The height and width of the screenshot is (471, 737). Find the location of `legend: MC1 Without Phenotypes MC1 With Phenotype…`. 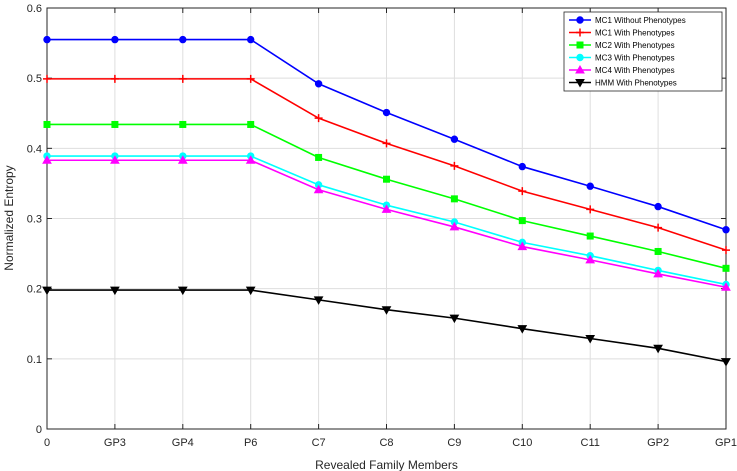

legend: MC1 Without Phenotypes MC1 With Phenotype… is located at coordinates (643, 51).